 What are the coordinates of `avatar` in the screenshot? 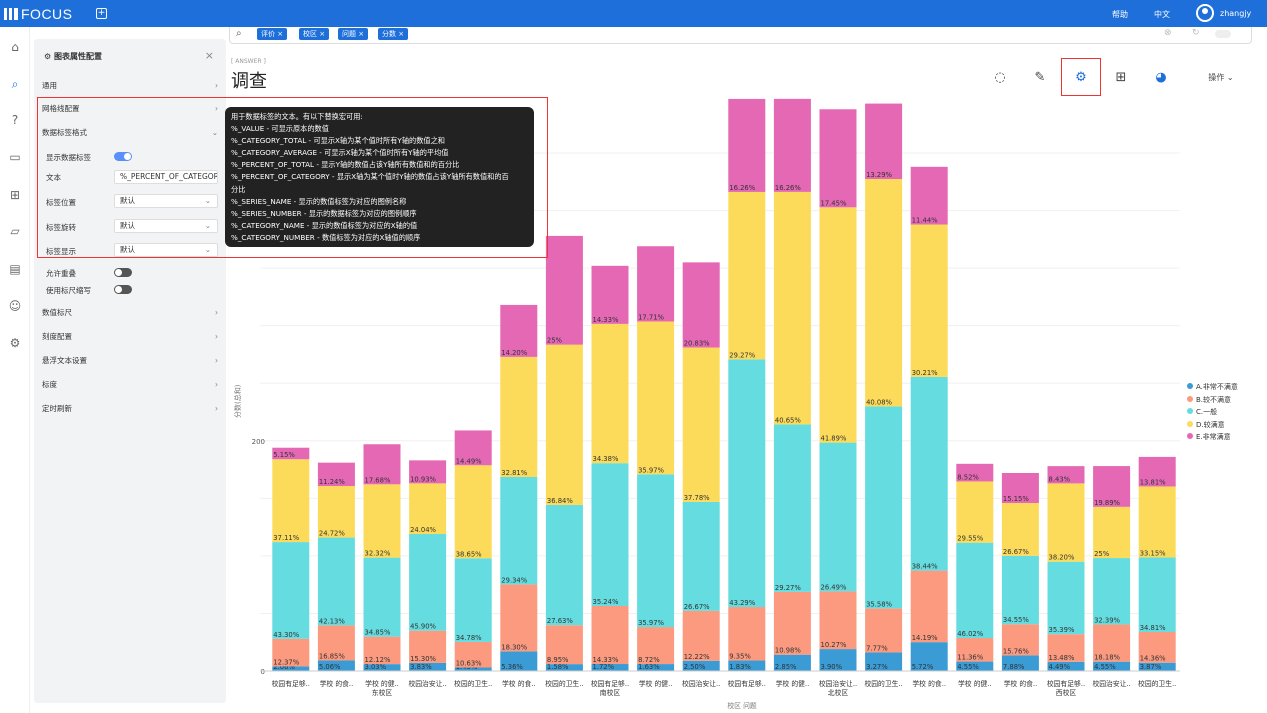 It's located at (1205, 13).